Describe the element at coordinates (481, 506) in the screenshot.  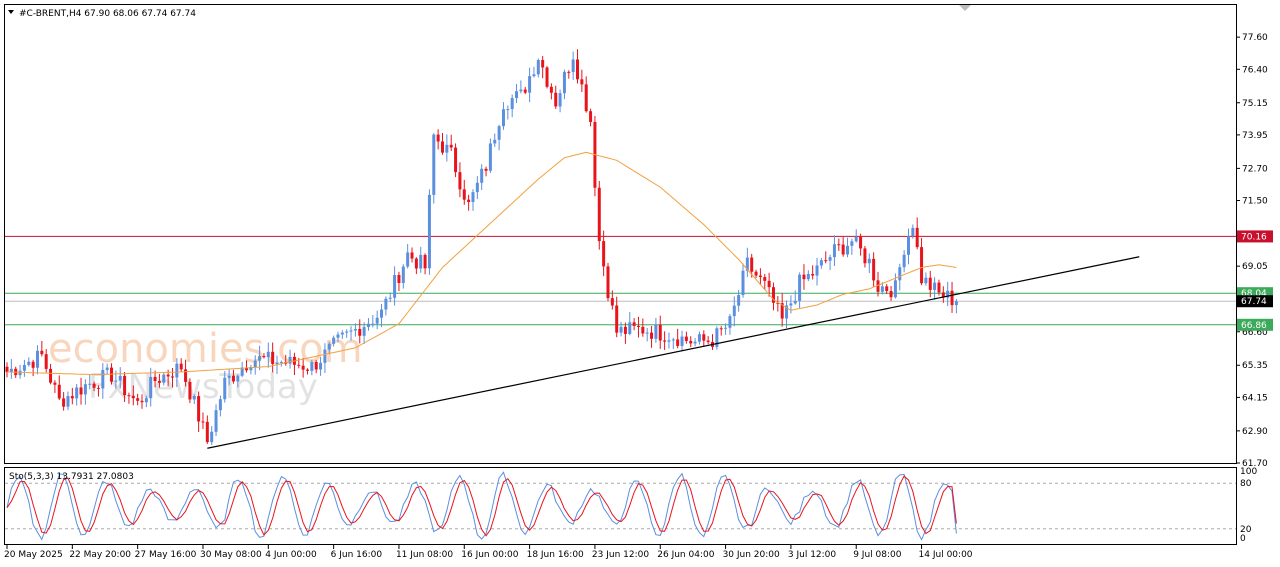
I see `stoch-signal-line` at that location.